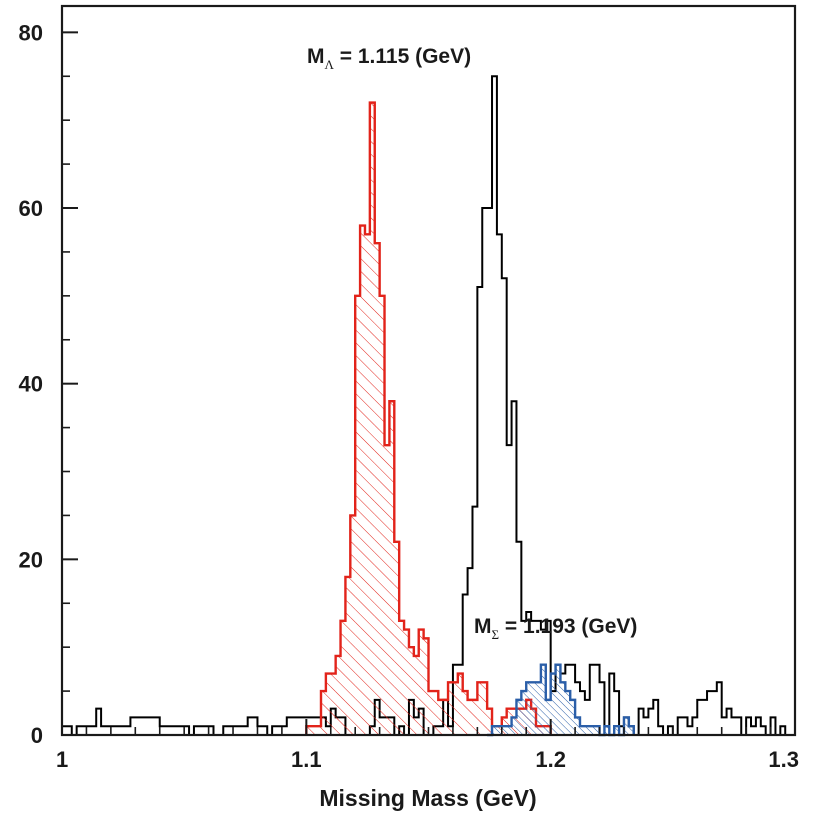 The width and height of the screenshot is (814, 819). What do you see at coordinates (427, 798) in the screenshot?
I see `x-axis-title: Missing Mass (GeV)` at bounding box center [427, 798].